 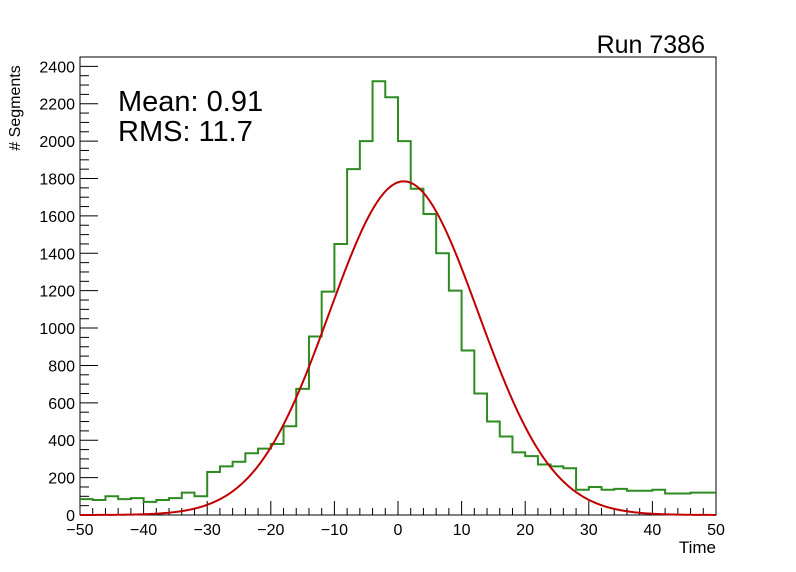 What do you see at coordinates (57, 180) in the screenshot?
I see `y-tick-label: 1800` at bounding box center [57, 180].